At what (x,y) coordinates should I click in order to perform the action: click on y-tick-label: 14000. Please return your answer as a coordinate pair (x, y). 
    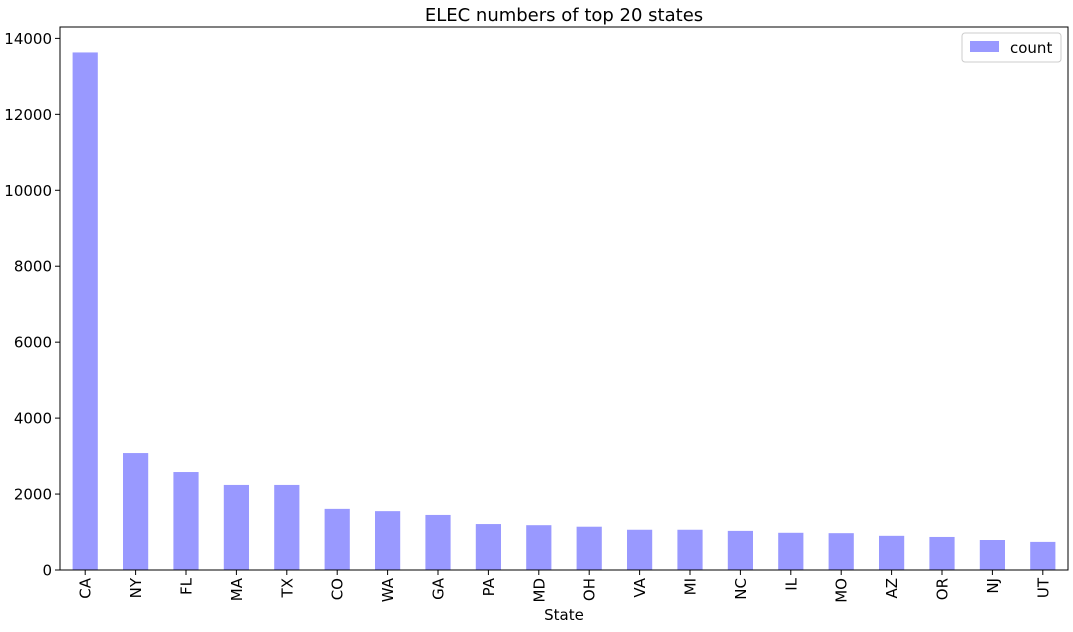
    Looking at the image, I should click on (28, 39).